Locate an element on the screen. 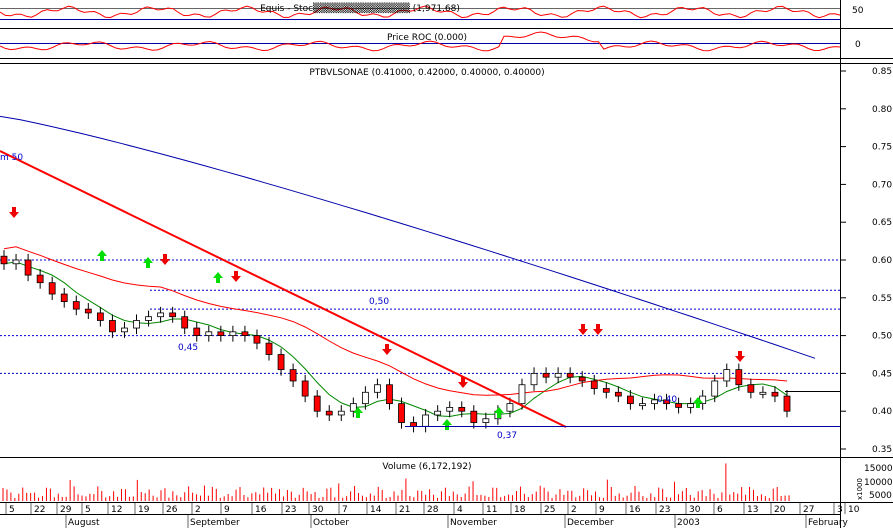 This screenshot has height=532, width=893. date-tick-label: 9 is located at coordinates (227, 510).